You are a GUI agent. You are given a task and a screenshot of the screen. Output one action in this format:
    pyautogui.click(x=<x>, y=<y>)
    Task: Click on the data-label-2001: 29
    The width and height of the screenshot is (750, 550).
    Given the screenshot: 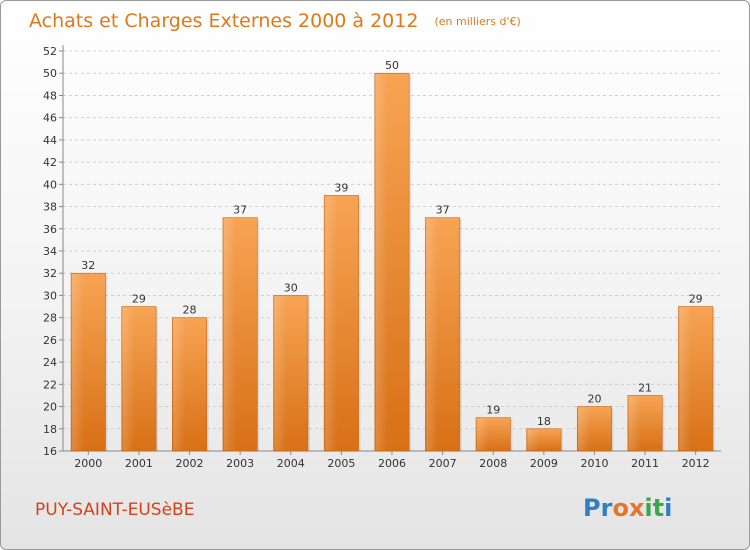 What is the action you would take?
    pyautogui.click(x=139, y=299)
    